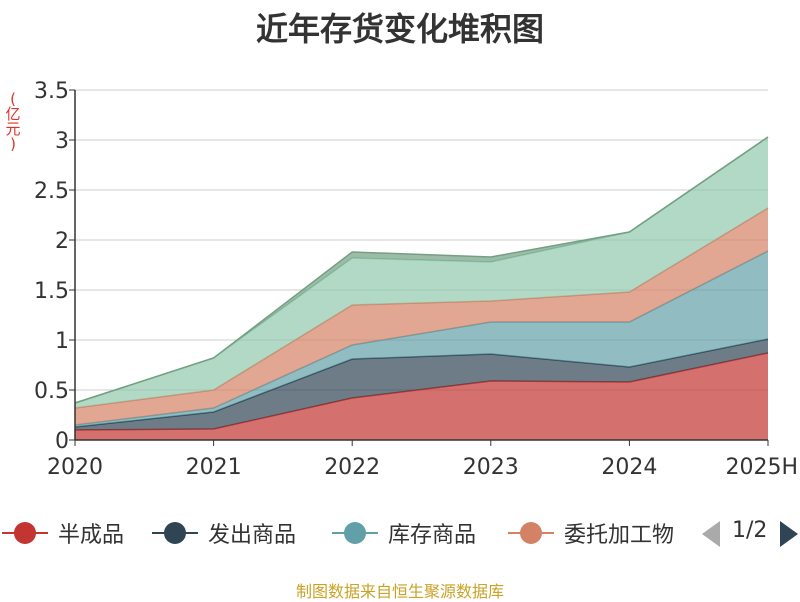 The image size is (800, 602). I want to click on legend-item-goods-shipped: 发出商品, so click(223, 533).